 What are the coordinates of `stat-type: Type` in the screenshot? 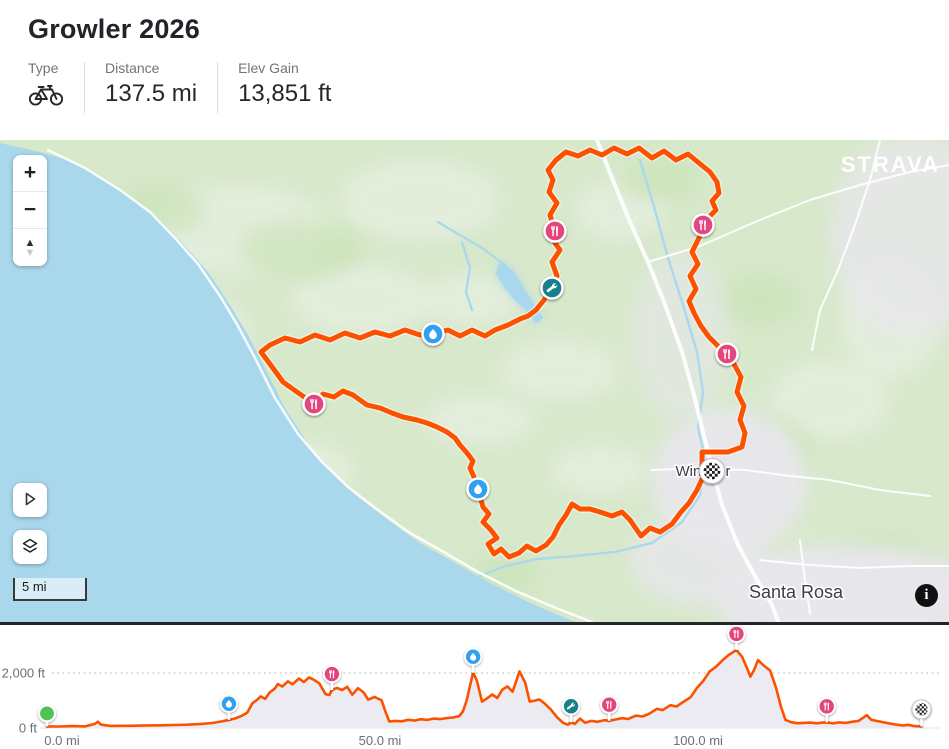 It's located at (46, 86).